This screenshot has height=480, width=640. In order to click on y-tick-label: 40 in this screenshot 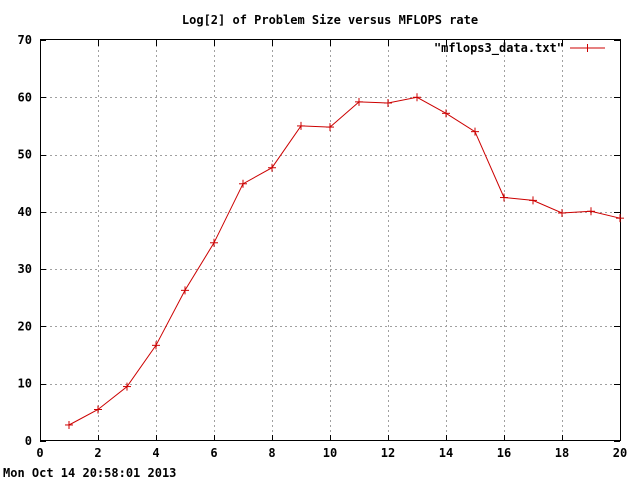, I will do `click(25, 212)`.